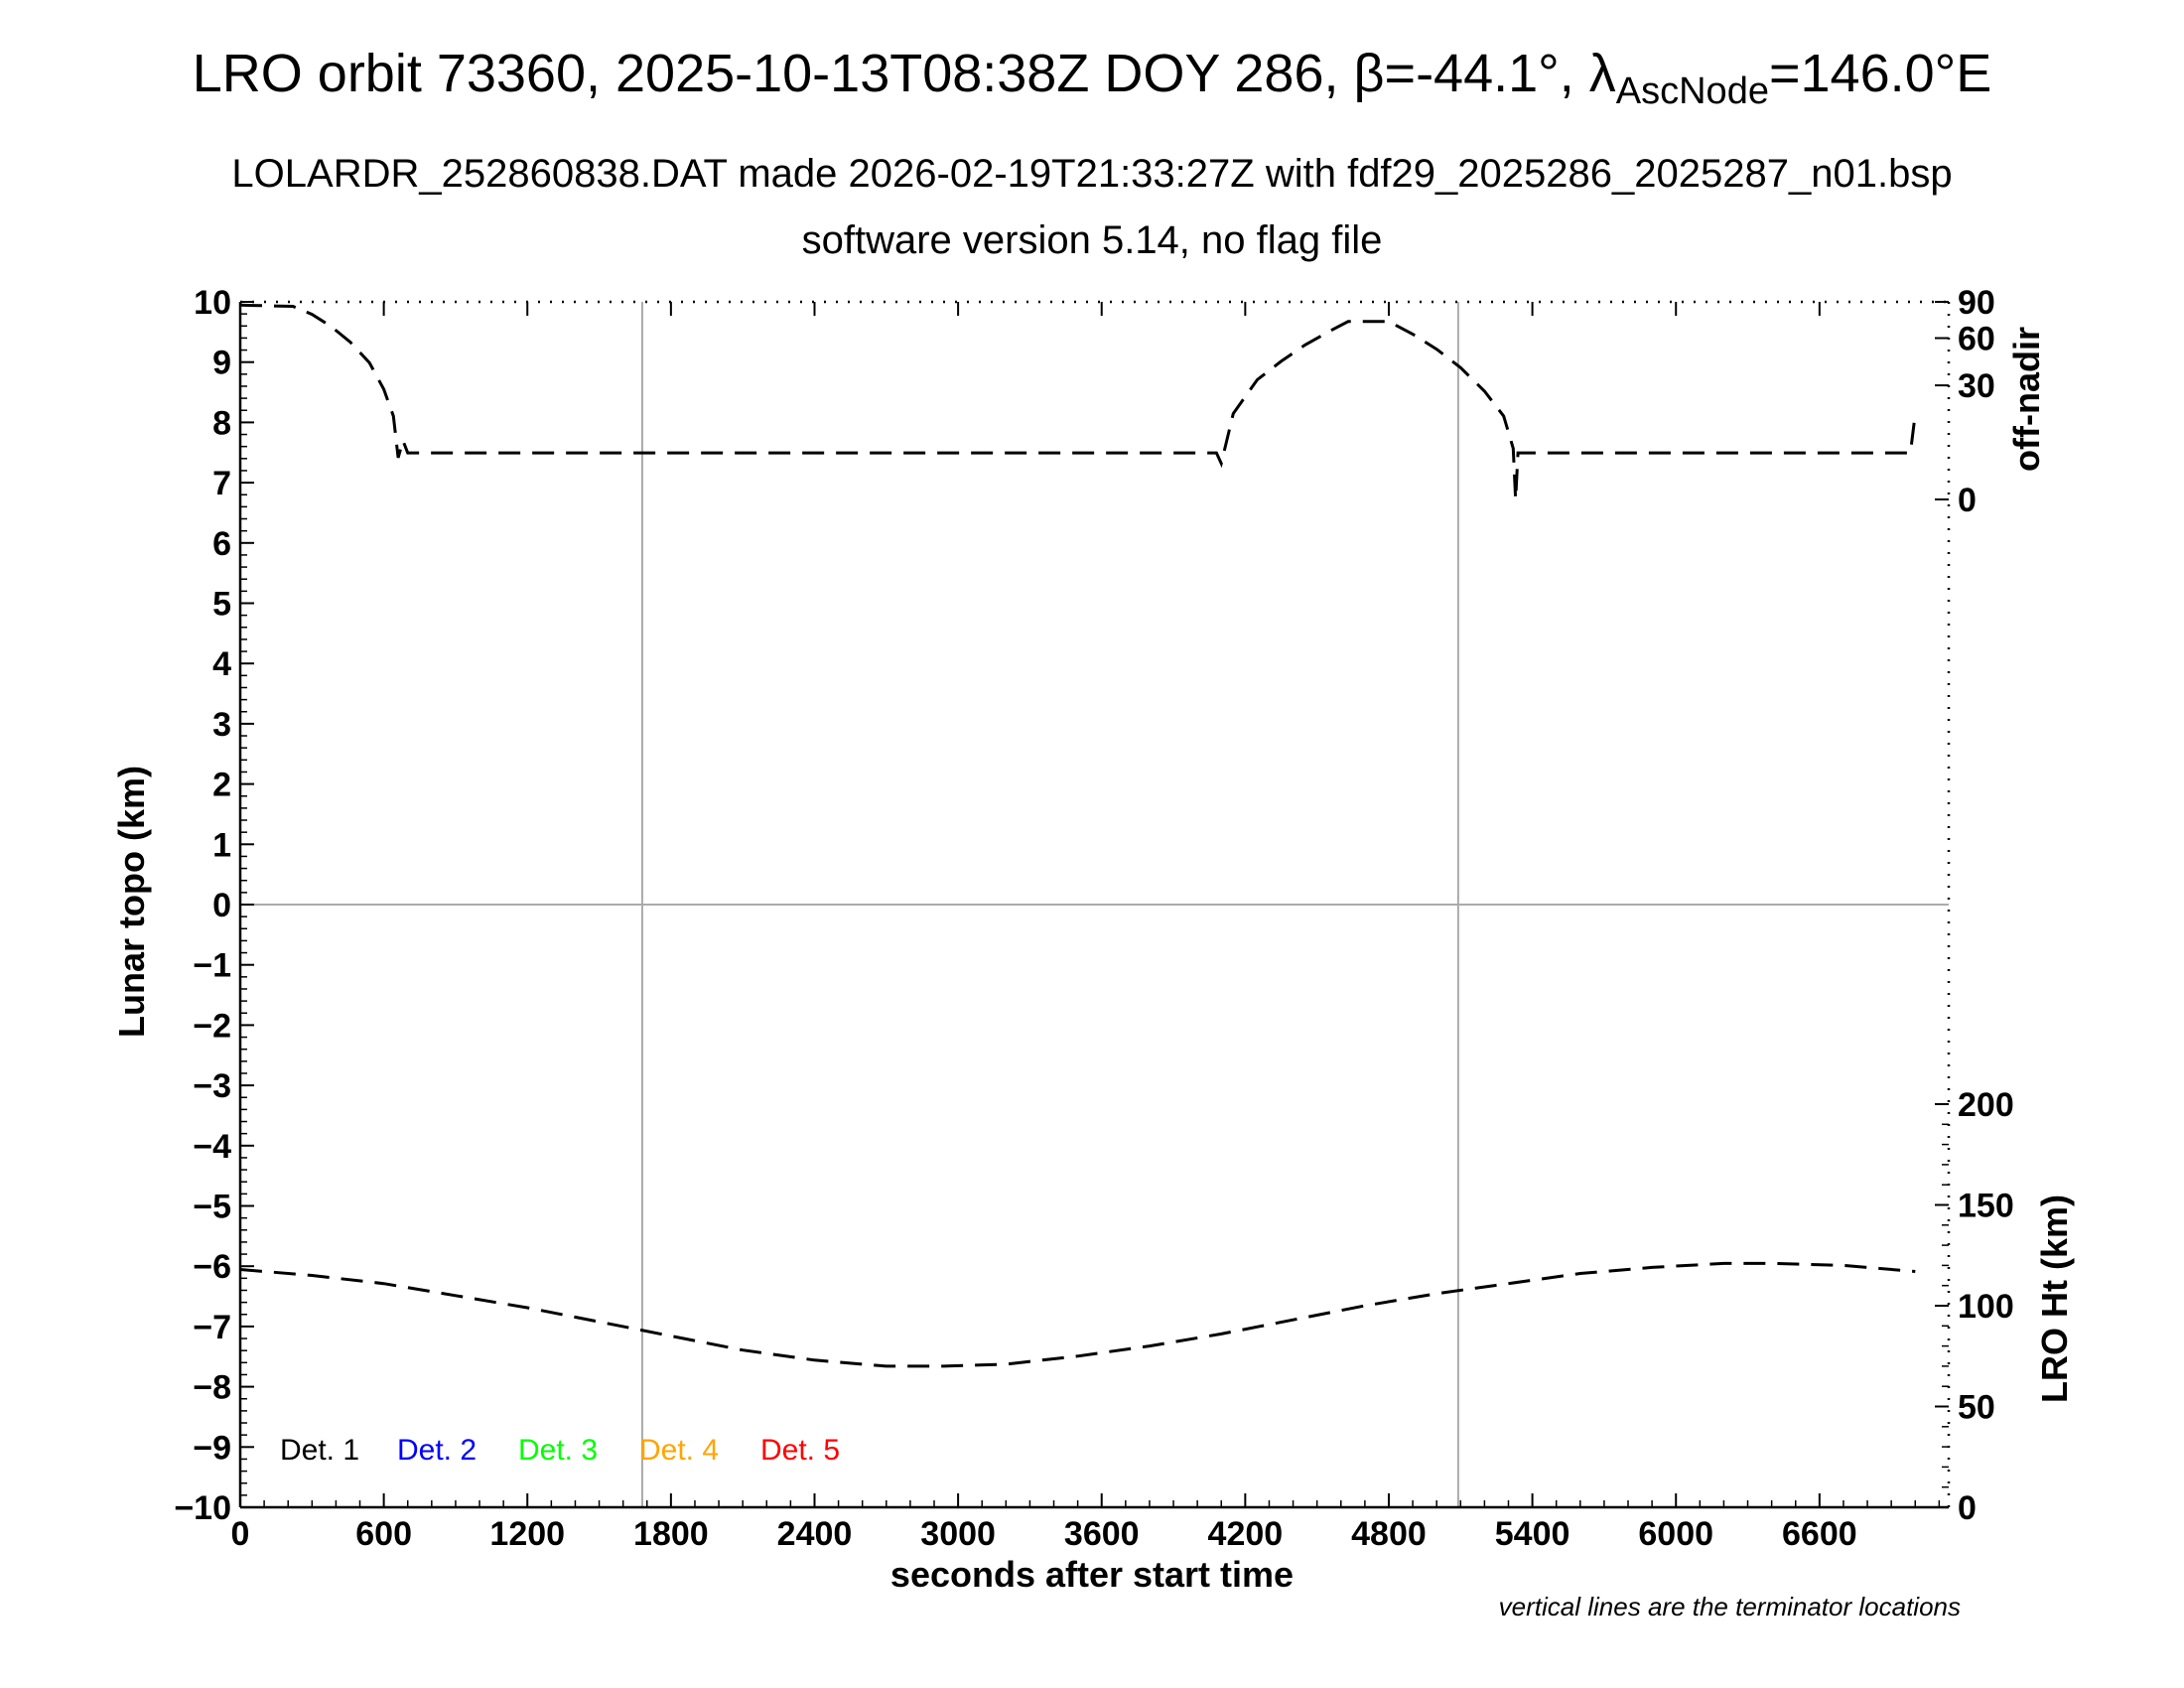 The width and height of the screenshot is (2184, 1688). Describe the element at coordinates (221, 363) in the screenshot. I see `y-tick-label: 9` at that location.